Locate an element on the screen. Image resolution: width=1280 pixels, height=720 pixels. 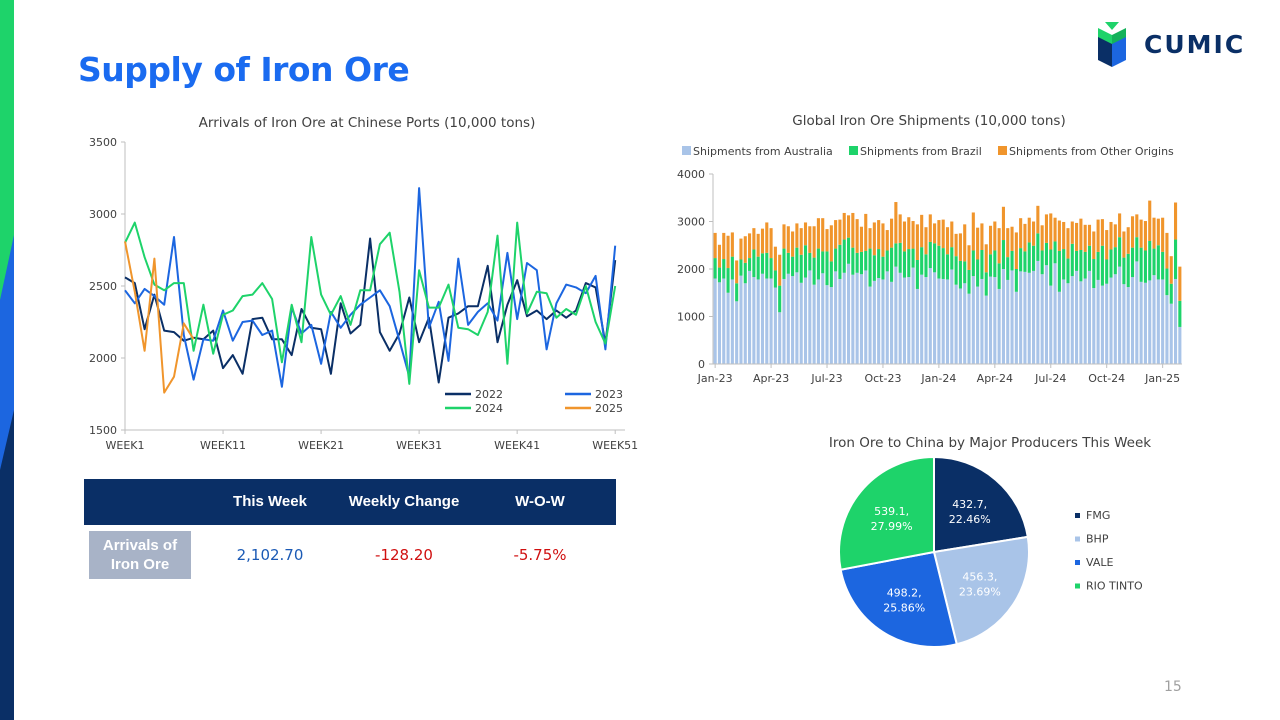
pie-data-label: 456.3, 23.69% is located at coordinates (980, 584).